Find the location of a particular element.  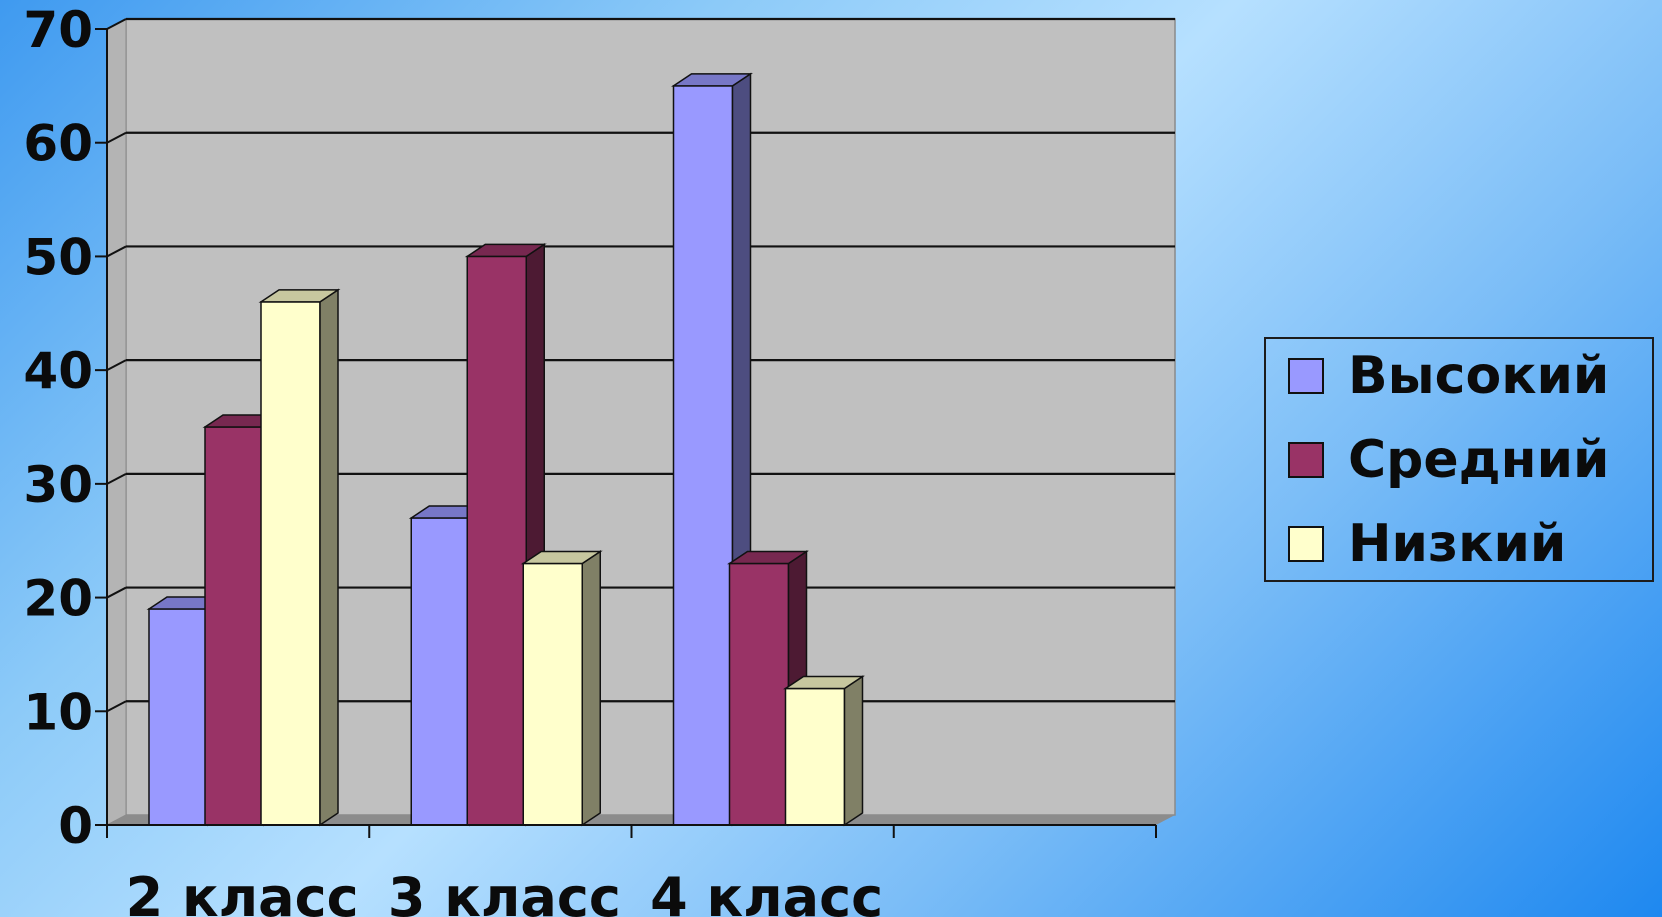

x-tick-label: 2 класс is located at coordinates (242, 891).